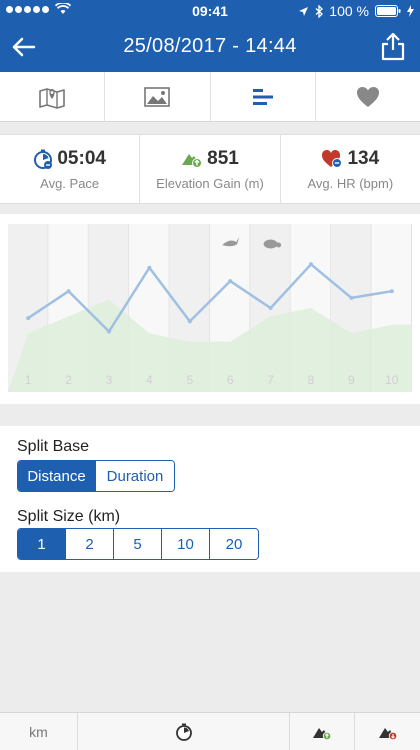  What do you see at coordinates (210, 345) in the screenshot?
I see `elevation-area` at bounding box center [210, 345].